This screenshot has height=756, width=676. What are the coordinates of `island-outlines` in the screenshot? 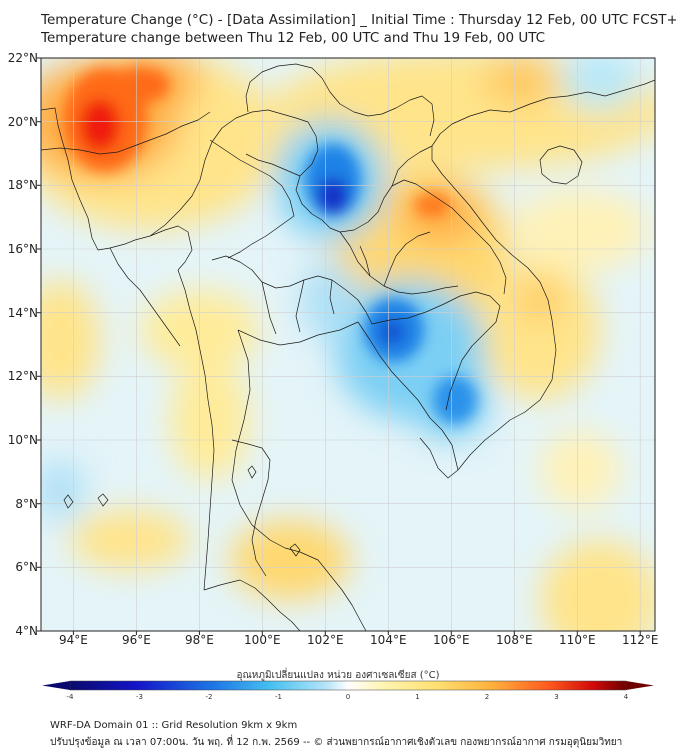 It's located at (182, 511).